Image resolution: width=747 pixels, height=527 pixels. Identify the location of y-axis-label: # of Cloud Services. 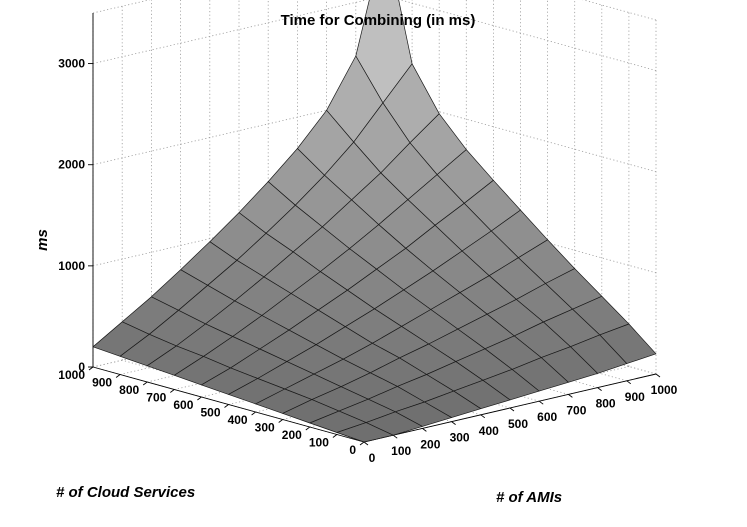
(125, 492).